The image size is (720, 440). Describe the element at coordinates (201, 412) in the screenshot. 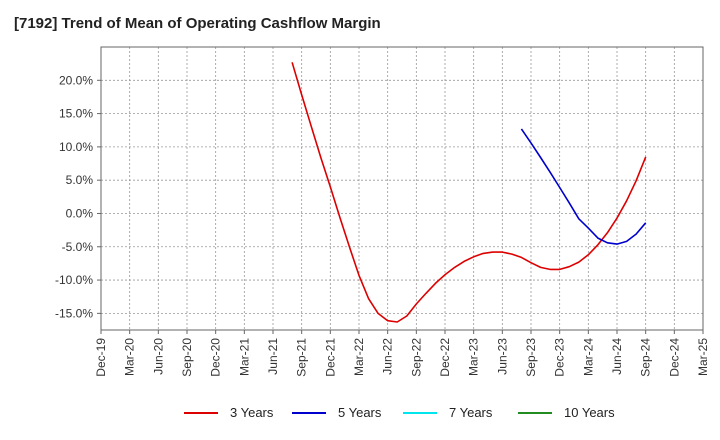

I see `legend-swatch-3-years` at that location.